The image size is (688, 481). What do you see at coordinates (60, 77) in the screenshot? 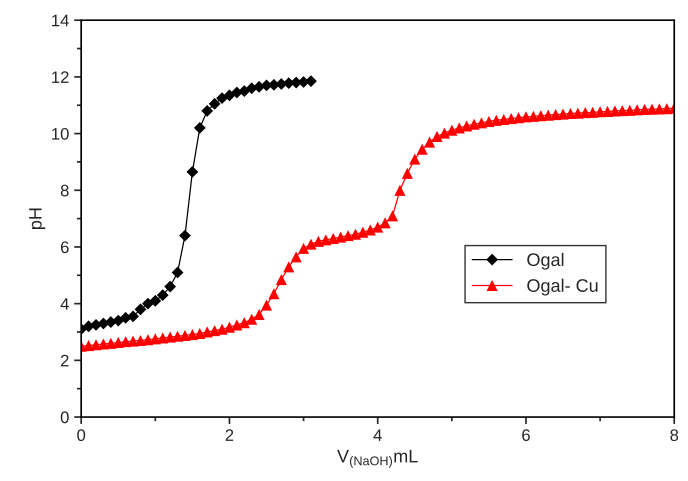
I see `y-tick-label: 12` at bounding box center [60, 77].